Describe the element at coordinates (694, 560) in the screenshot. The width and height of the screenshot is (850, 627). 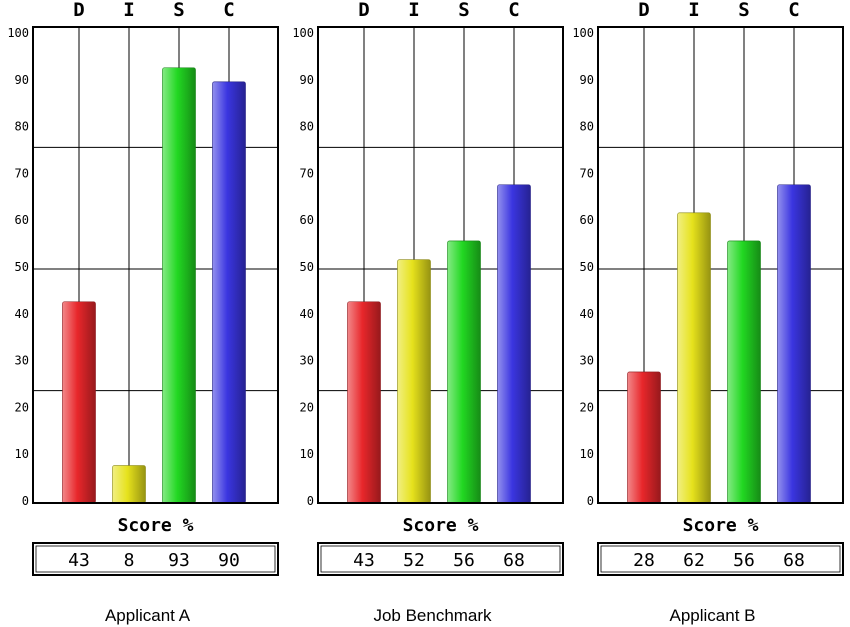
I see `score-value-i: 62` at that location.